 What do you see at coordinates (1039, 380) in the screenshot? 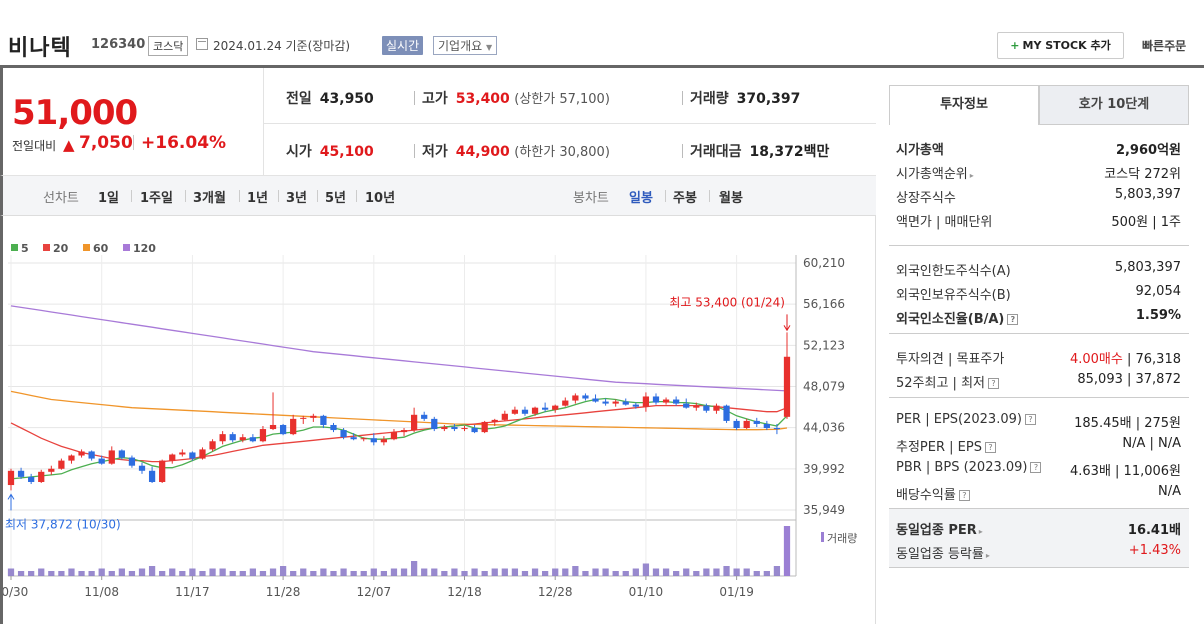
I see `invest-row: 52주최고 | 최저? 85,093 | 37,872` at bounding box center [1039, 380].